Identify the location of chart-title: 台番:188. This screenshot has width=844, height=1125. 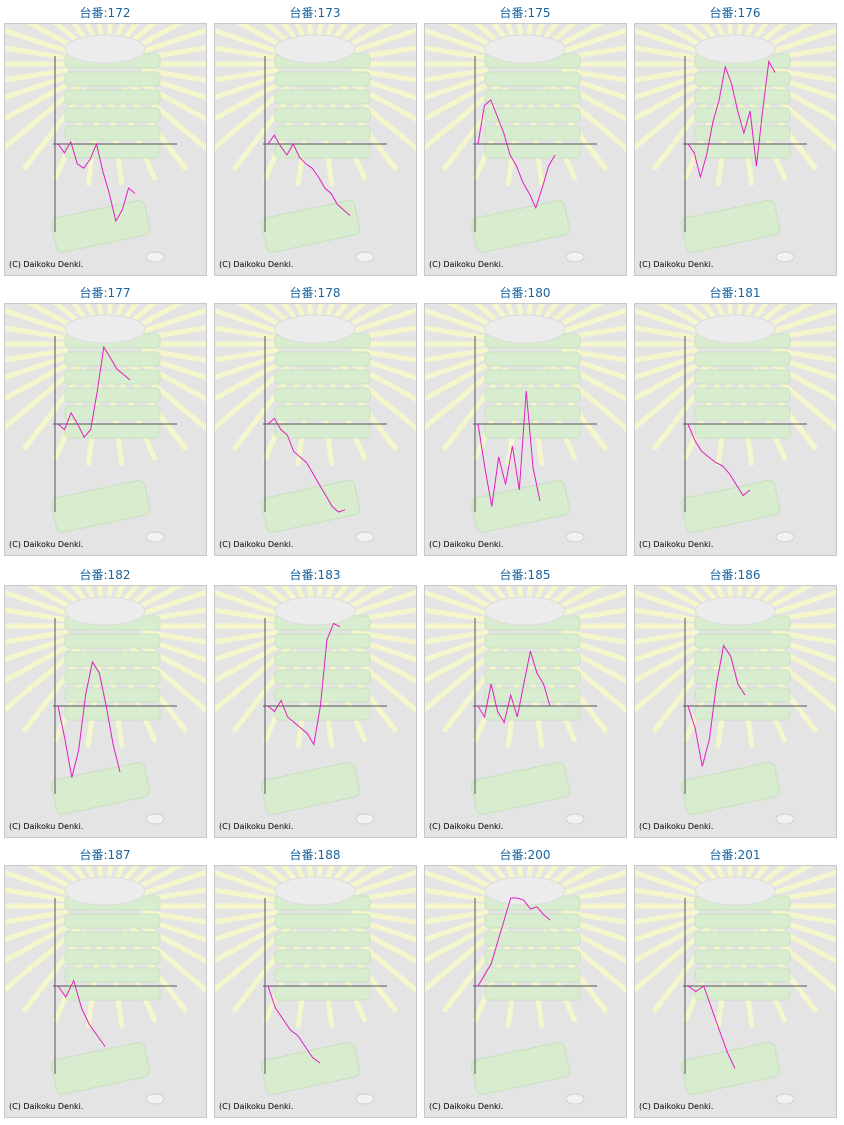
(315, 855).